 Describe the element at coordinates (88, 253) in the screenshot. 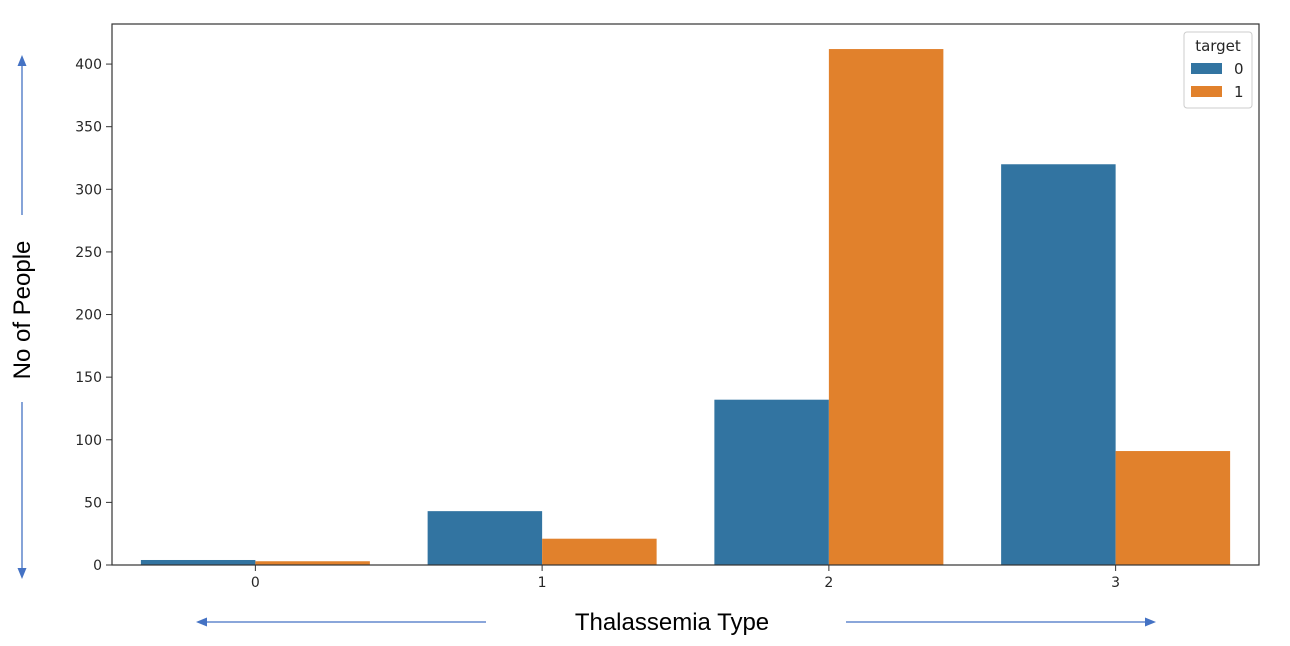

I see `y-tick-label: 250` at that location.